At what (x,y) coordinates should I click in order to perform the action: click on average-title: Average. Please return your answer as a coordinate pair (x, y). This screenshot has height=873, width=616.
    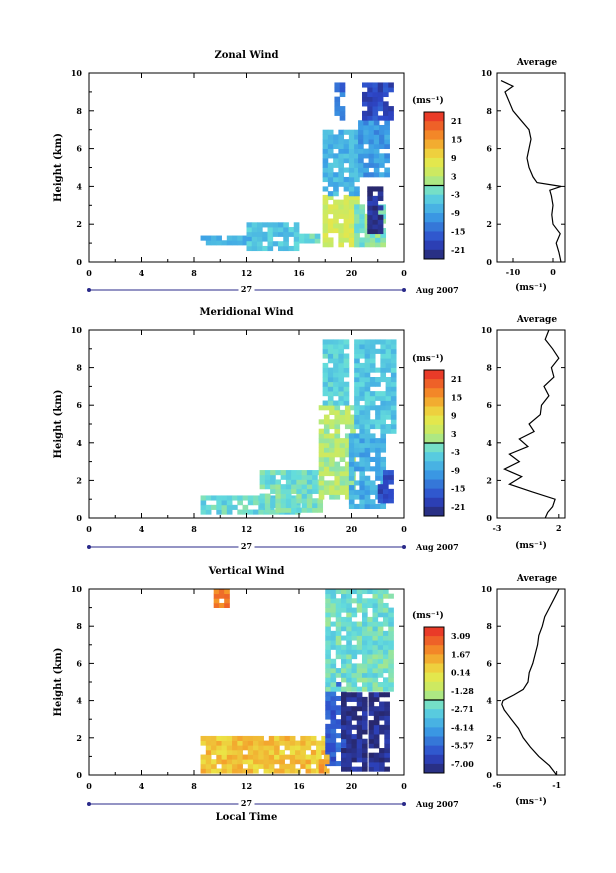
    Looking at the image, I should click on (536, 579).